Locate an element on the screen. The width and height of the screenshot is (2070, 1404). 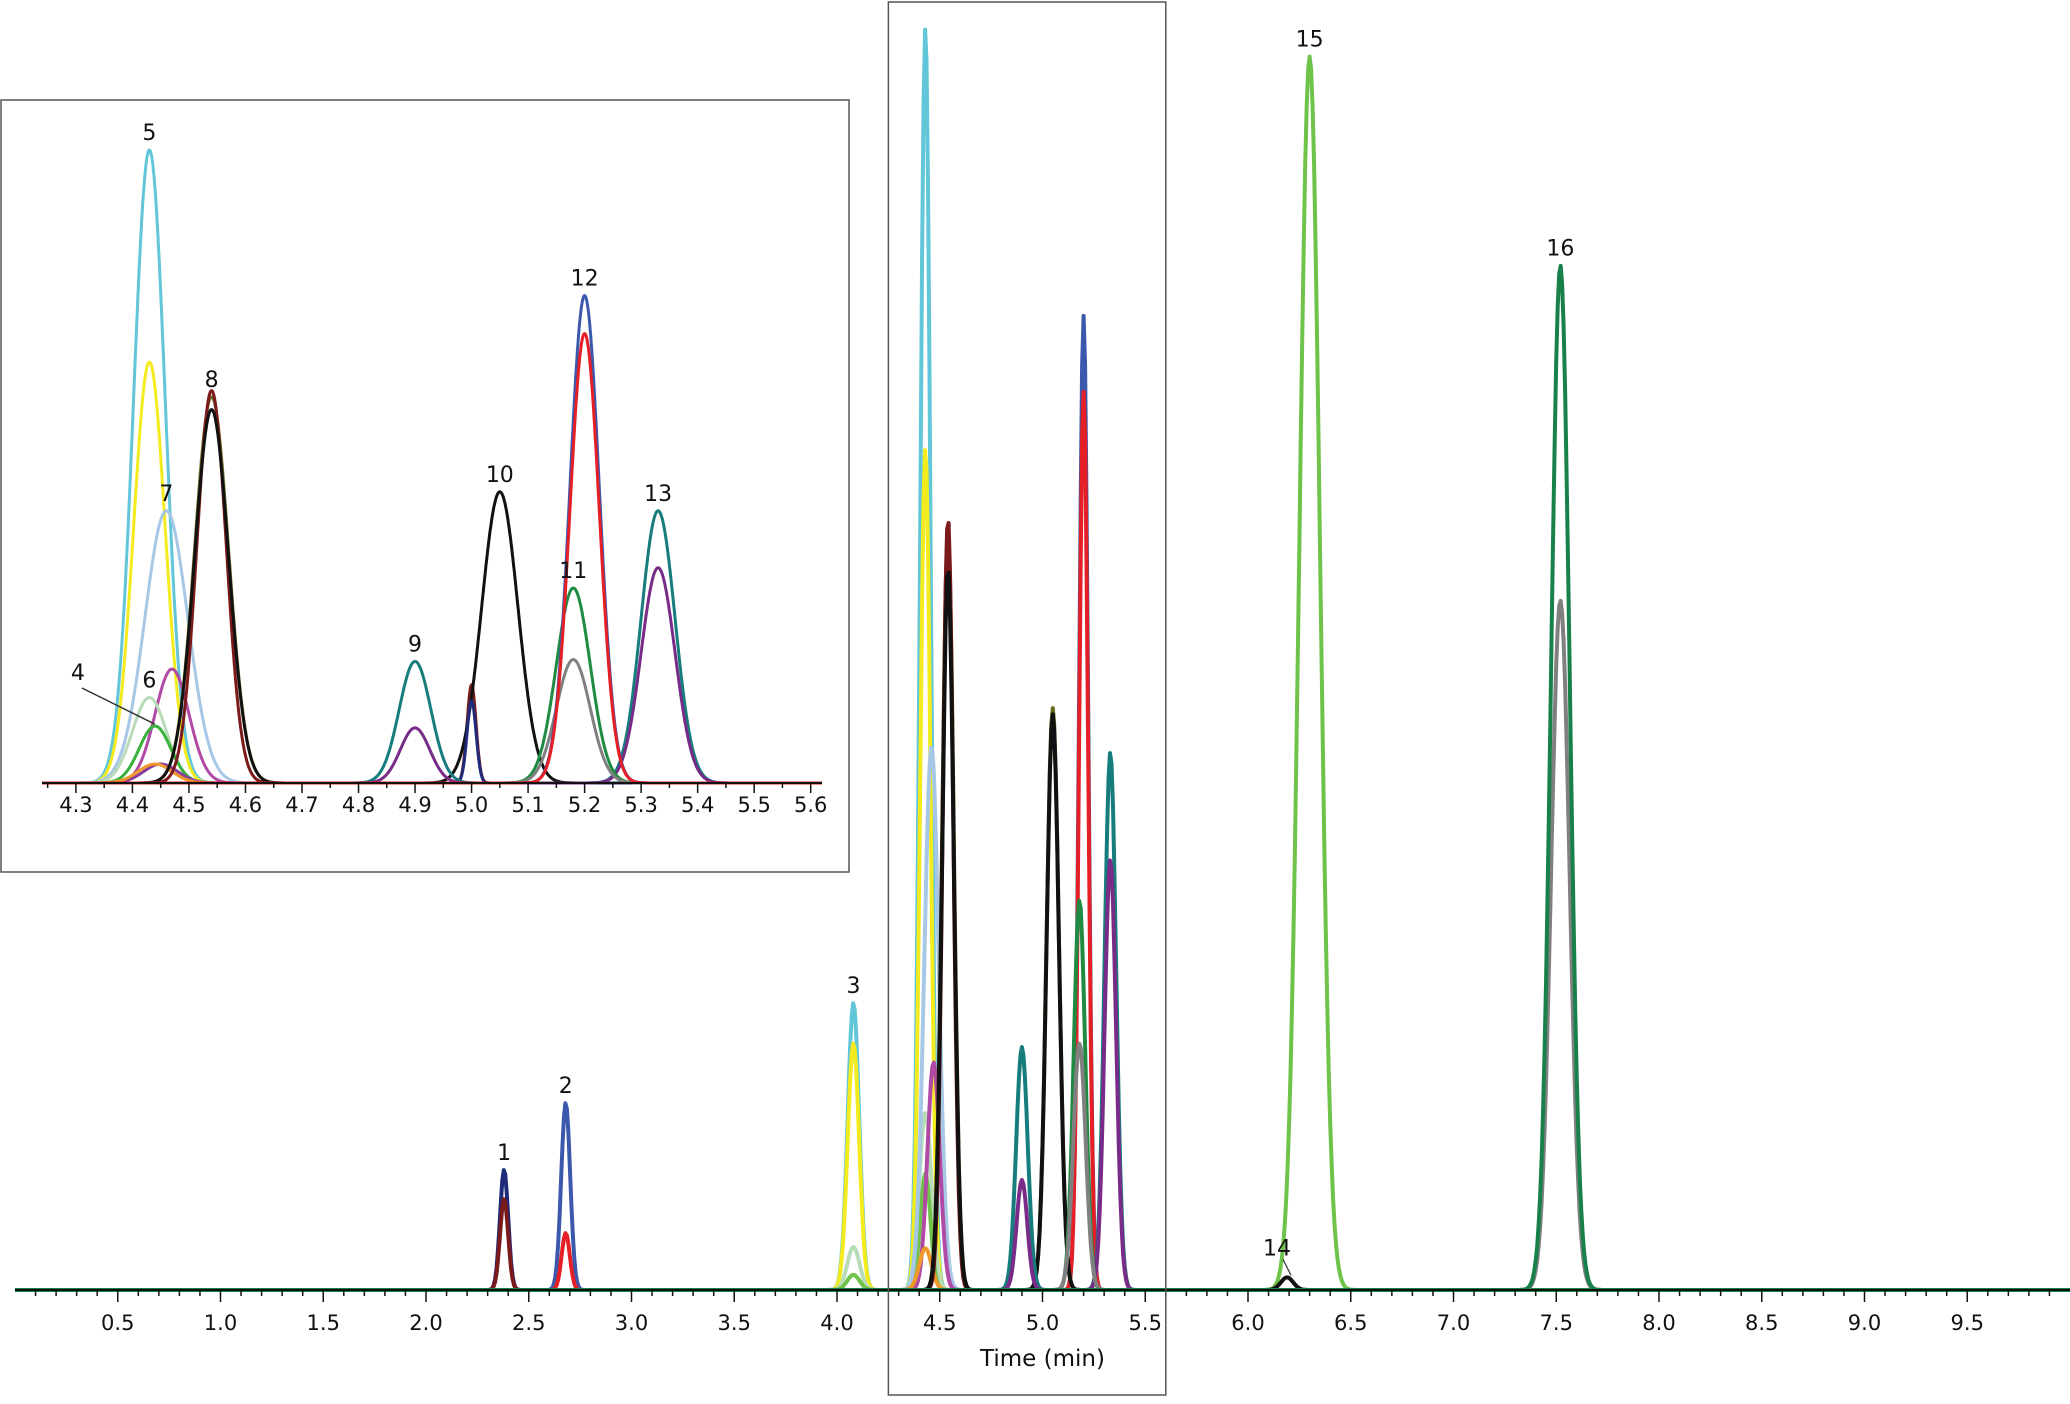
x-tick-label: 4.6 is located at coordinates (245, 805).